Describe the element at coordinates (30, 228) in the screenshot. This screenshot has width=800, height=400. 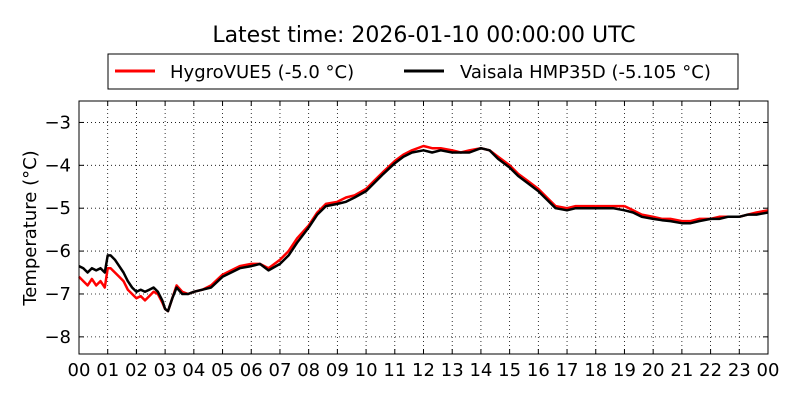
I see `y-axis-label: Temperature (°C)` at that location.